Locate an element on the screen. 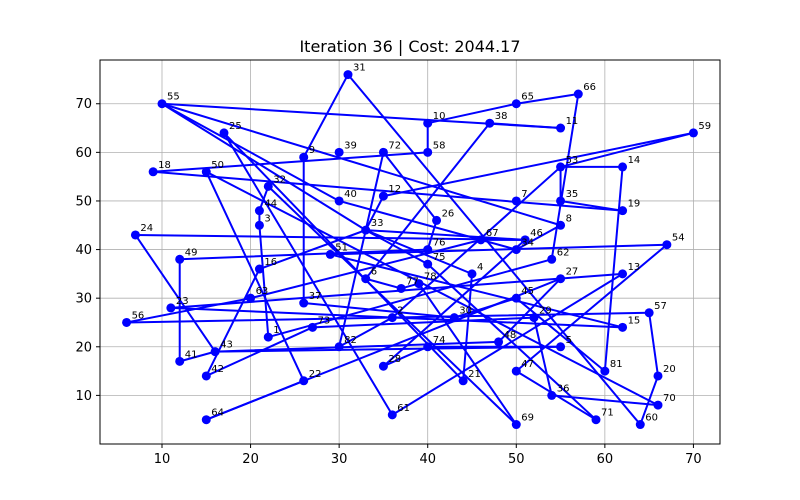 This screenshot has width=800, height=500. point-label-47: 47 is located at coordinates (527, 364).